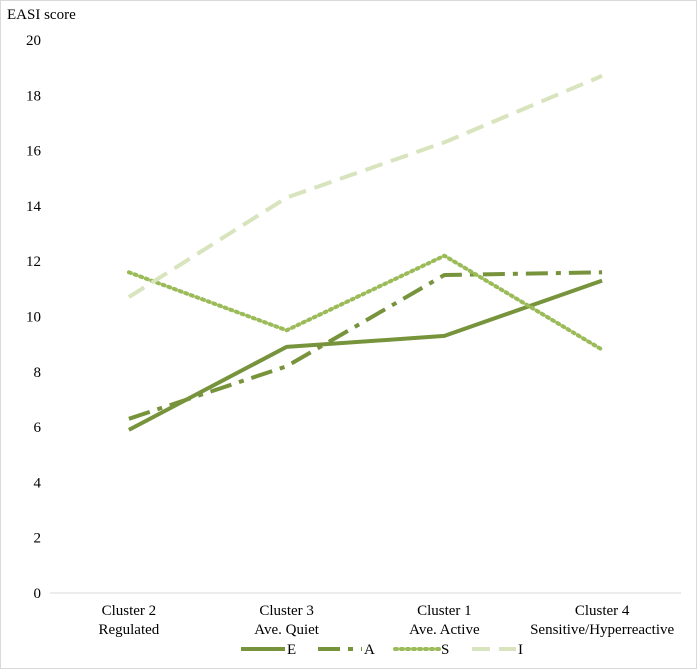 The width and height of the screenshot is (697, 669). What do you see at coordinates (369, 650) in the screenshot?
I see `legend-label-A: A` at bounding box center [369, 650].